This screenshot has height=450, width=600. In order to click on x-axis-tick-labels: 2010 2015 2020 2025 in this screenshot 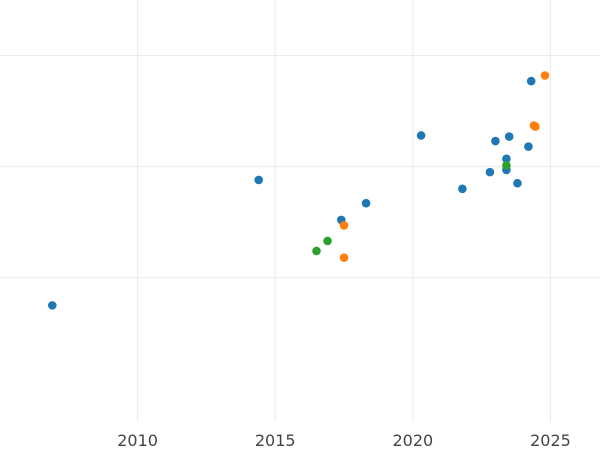, I will do `click(344, 440)`.